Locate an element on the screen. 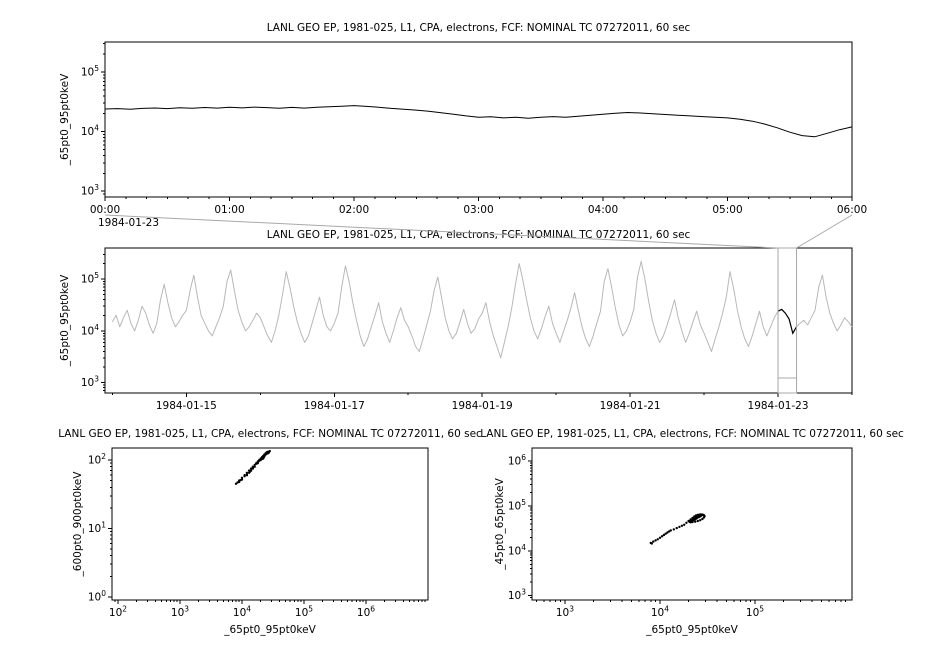  y-tick-label: 10² is located at coordinates (97, 459).